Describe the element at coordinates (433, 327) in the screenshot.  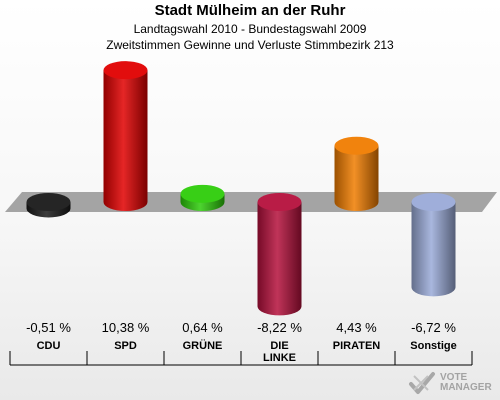
I see `value-label: -6,72 %` at that location.